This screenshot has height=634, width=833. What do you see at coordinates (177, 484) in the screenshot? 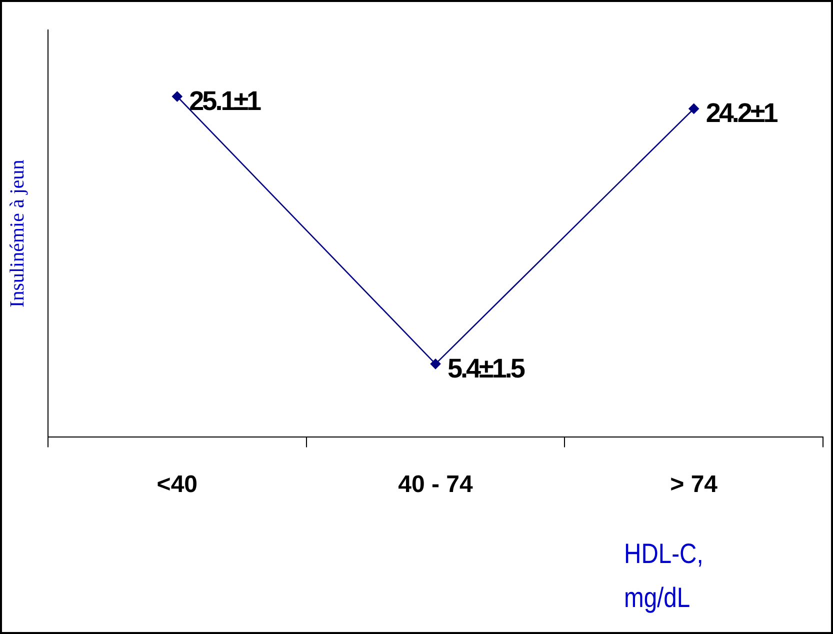
I see `x-tick-label: <40` at bounding box center [177, 484].